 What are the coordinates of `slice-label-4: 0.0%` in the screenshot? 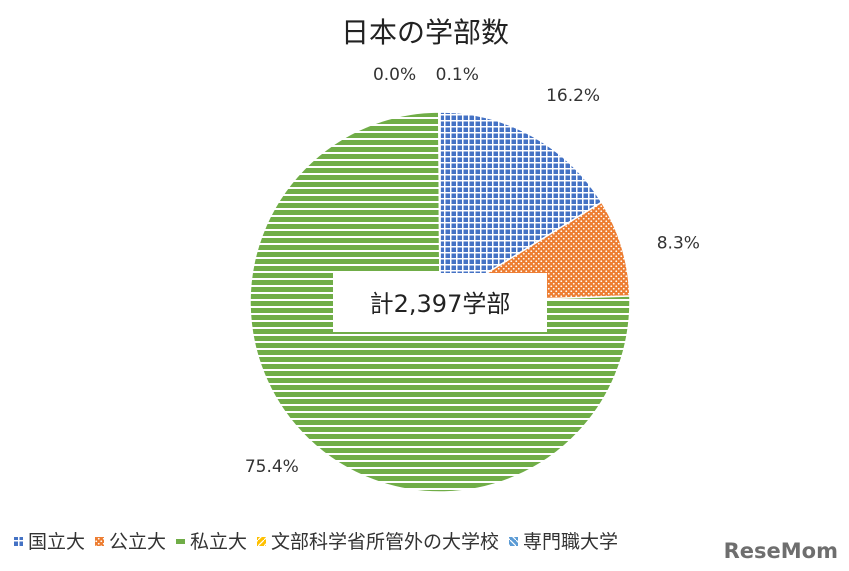 It's located at (394, 75).